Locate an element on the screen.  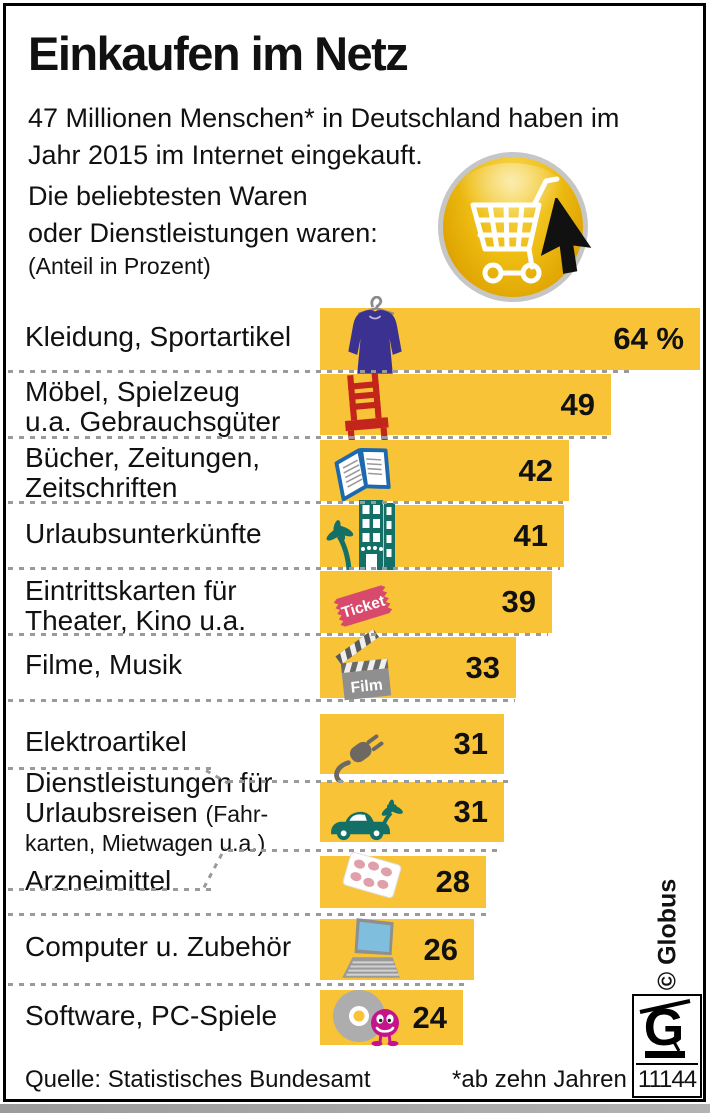
row-label-line: Arzneimittel is located at coordinates (98, 880).